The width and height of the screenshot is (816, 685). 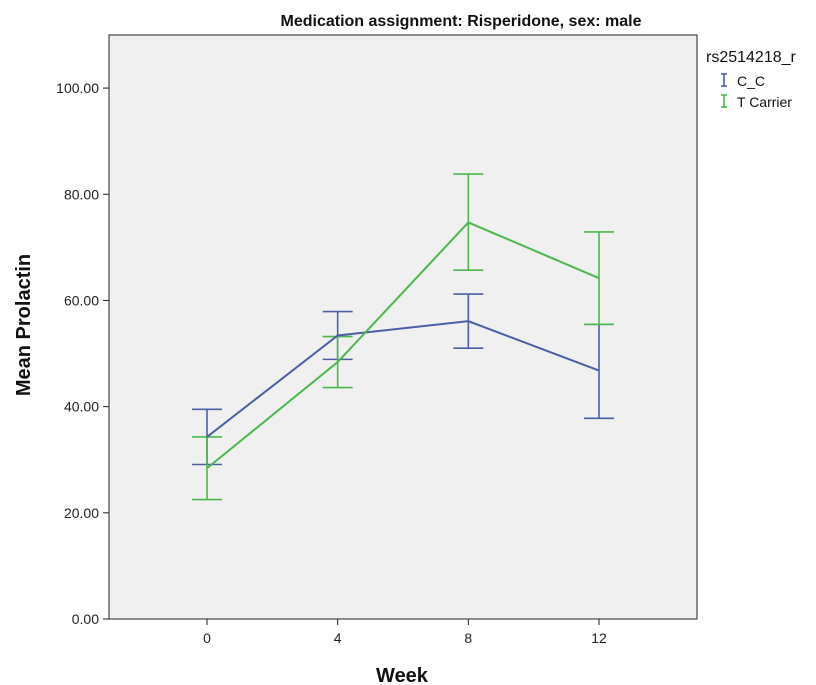 What do you see at coordinates (599, 638) in the screenshot?
I see `x-tick-label: 12` at bounding box center [599, 638].